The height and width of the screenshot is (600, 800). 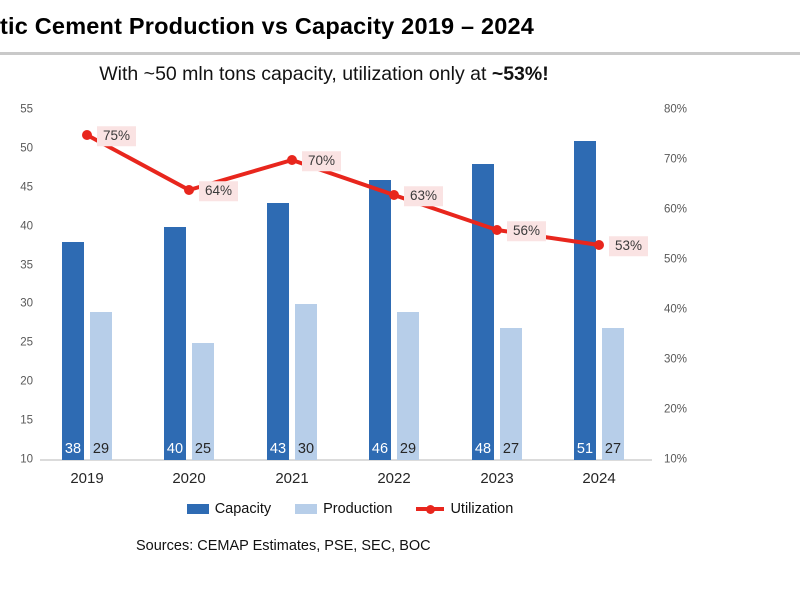 What do you see at coordinates (26, 420) in the screenshot?
I see `left-axis-tick: 15` at bounding box center [26, 420].